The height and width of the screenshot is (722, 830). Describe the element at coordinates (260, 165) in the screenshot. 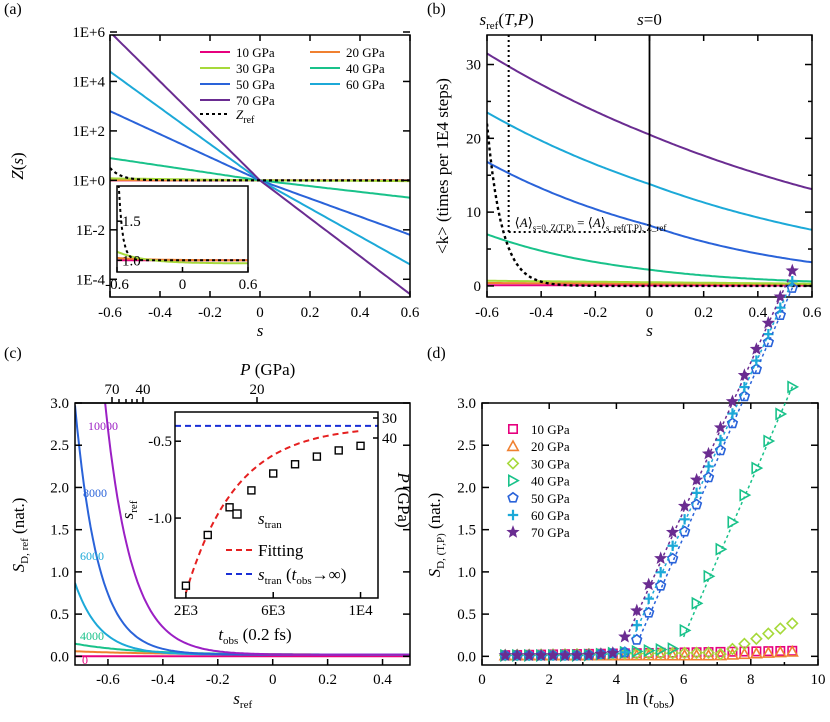

I see `series-line-70-GPa` at that location.